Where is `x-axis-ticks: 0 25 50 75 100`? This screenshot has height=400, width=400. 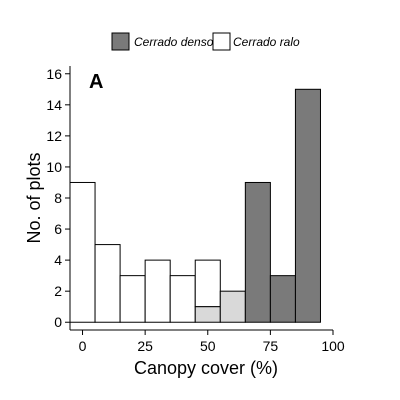 x-axis-ticks: 0 25 50 75 100 is located at coordinates (212, 342).